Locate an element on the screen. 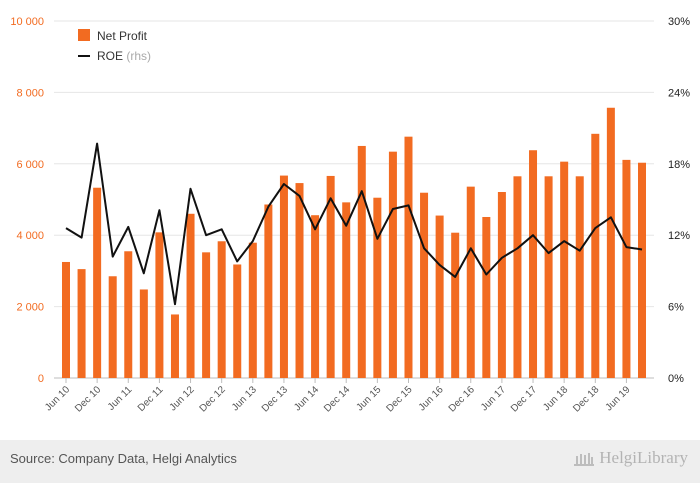 The width and height of the screenshot is (700, 483). y-left-tick-label: 8 000 is located at coordinates (30, 93).